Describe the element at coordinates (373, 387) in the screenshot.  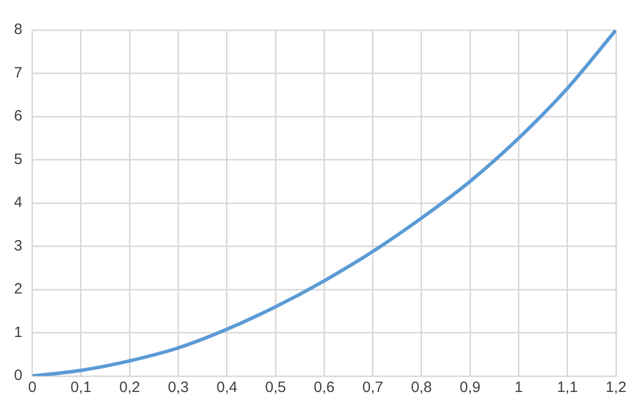
I see `x-tick-label: 0,7` at that location.